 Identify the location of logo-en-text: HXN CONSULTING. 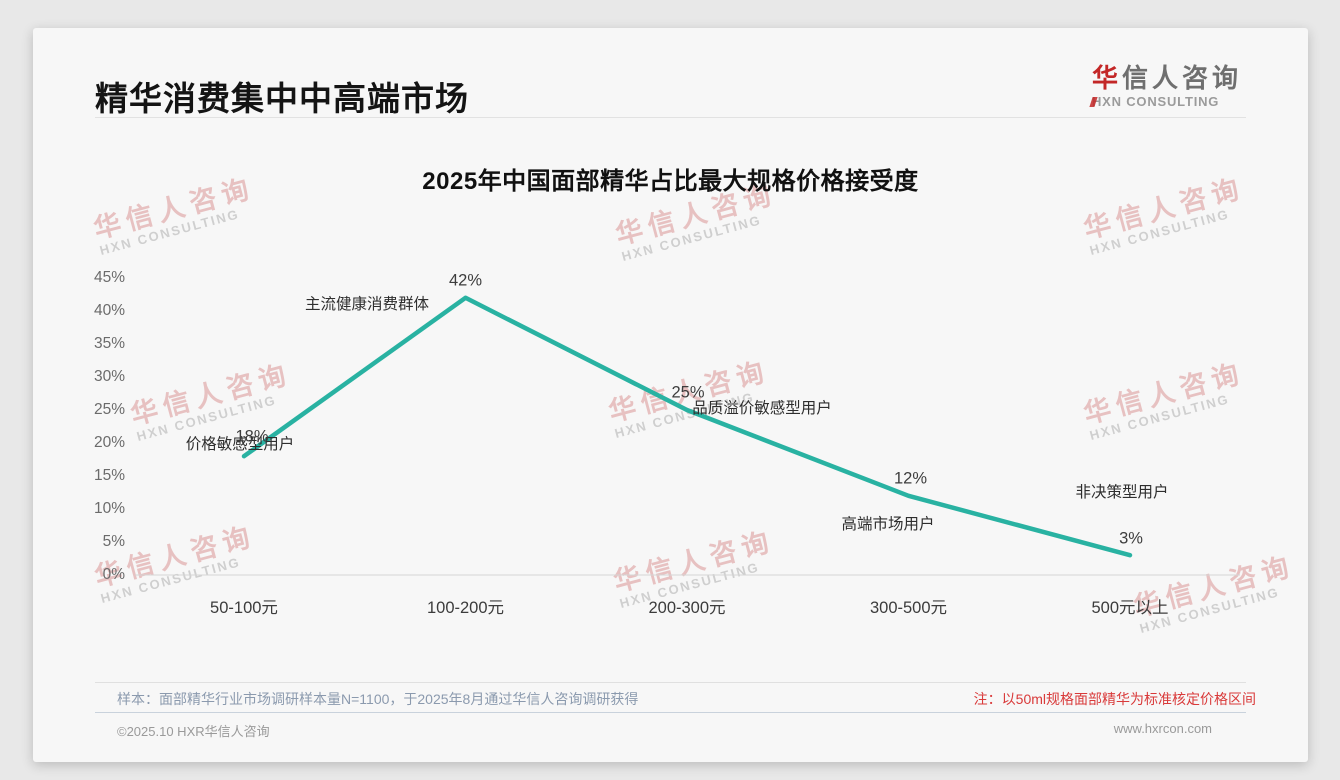
(1165, 101).